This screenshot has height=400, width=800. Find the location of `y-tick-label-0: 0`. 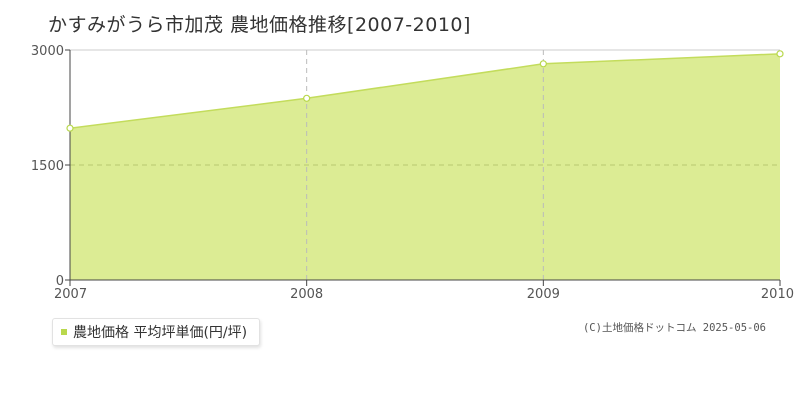

y-tick-label-0: 0 is located at coordinates (60, 281).